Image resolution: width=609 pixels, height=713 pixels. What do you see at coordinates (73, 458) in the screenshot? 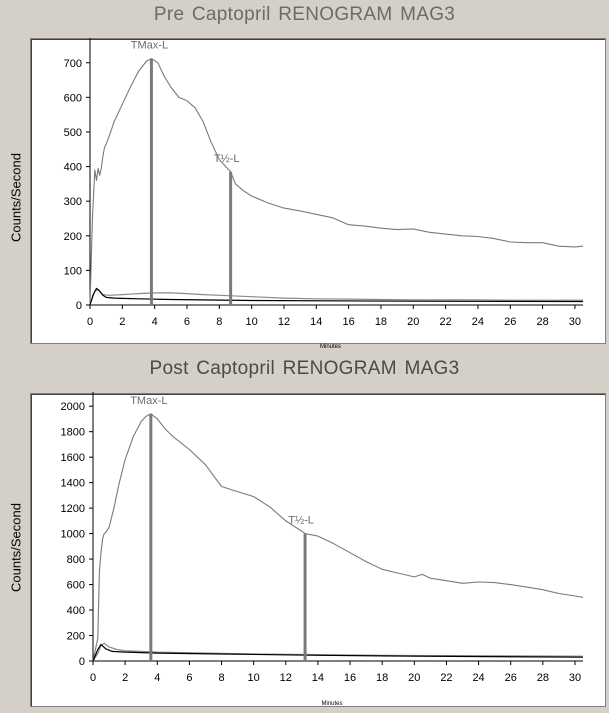
I see `y-tick-label: 1600` at bounding box center [73, 458].